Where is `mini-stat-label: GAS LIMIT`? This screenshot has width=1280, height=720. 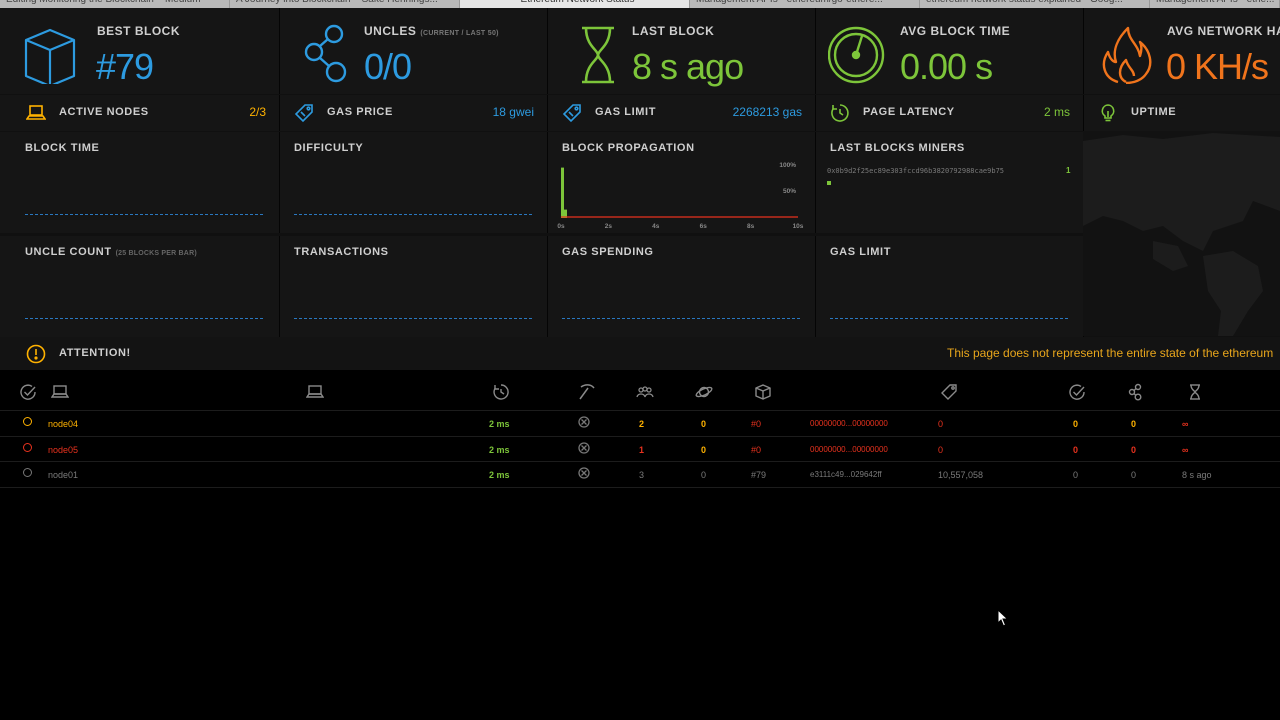
mini-stat-label: GAS LIMIT is located at coordinates (626, 112).